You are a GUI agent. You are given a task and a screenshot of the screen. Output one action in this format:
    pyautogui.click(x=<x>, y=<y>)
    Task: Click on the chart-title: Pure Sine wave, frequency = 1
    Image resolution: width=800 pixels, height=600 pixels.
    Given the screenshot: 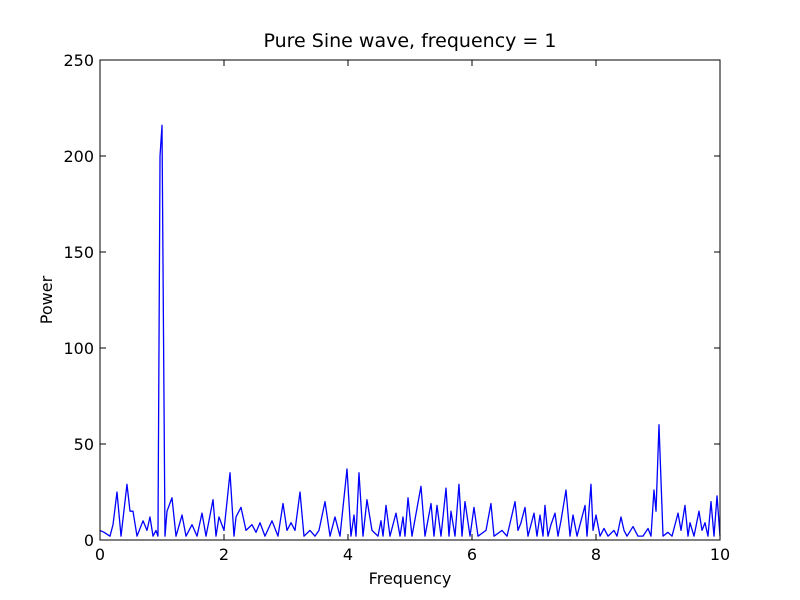 What is the action you would take?
    pyautogui.click(x=410, y=41)
    